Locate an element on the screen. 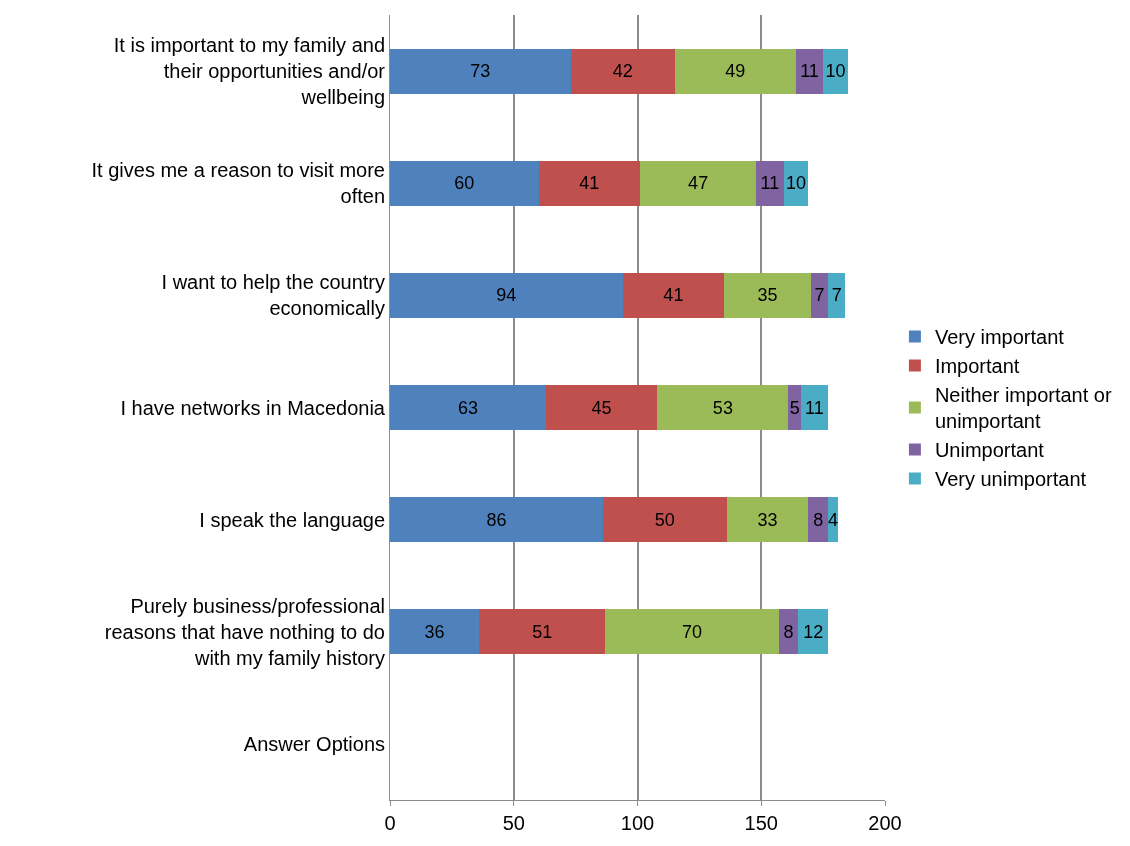 Image resolution: width=1130 pixels, height=846 pixels. legend-label: Important is located at coordinates (977, 366).